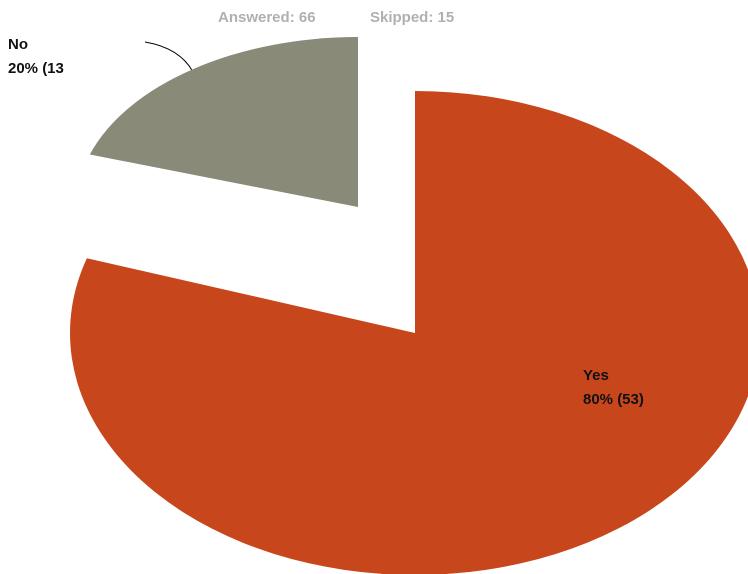 This screenshot has width=748, height=574. Describe the element at coordinates (36, 68) in the screenshot. I see `slice-value-label: 20% (13` at that location.